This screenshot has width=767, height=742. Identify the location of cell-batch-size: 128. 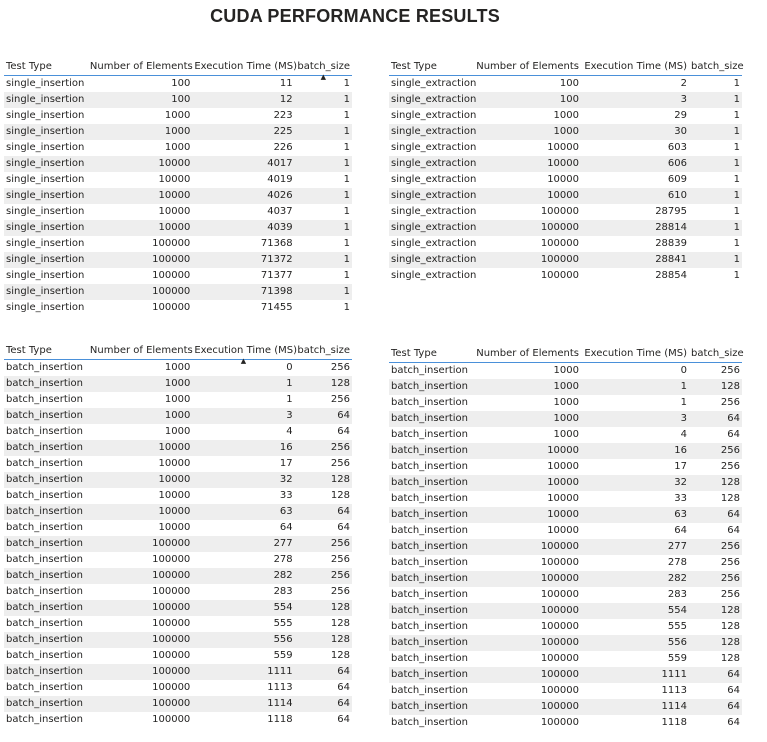
(340, 495).